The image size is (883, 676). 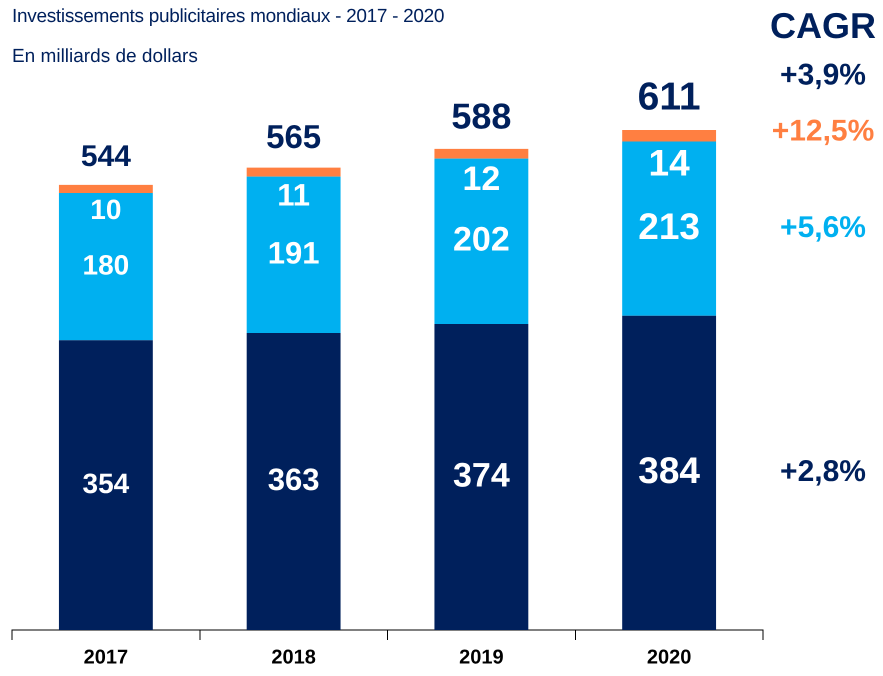 What do you see at coordinates (293, 194) in the screenshot?
I see `data-label: 11` at bounding box center [293, 194].